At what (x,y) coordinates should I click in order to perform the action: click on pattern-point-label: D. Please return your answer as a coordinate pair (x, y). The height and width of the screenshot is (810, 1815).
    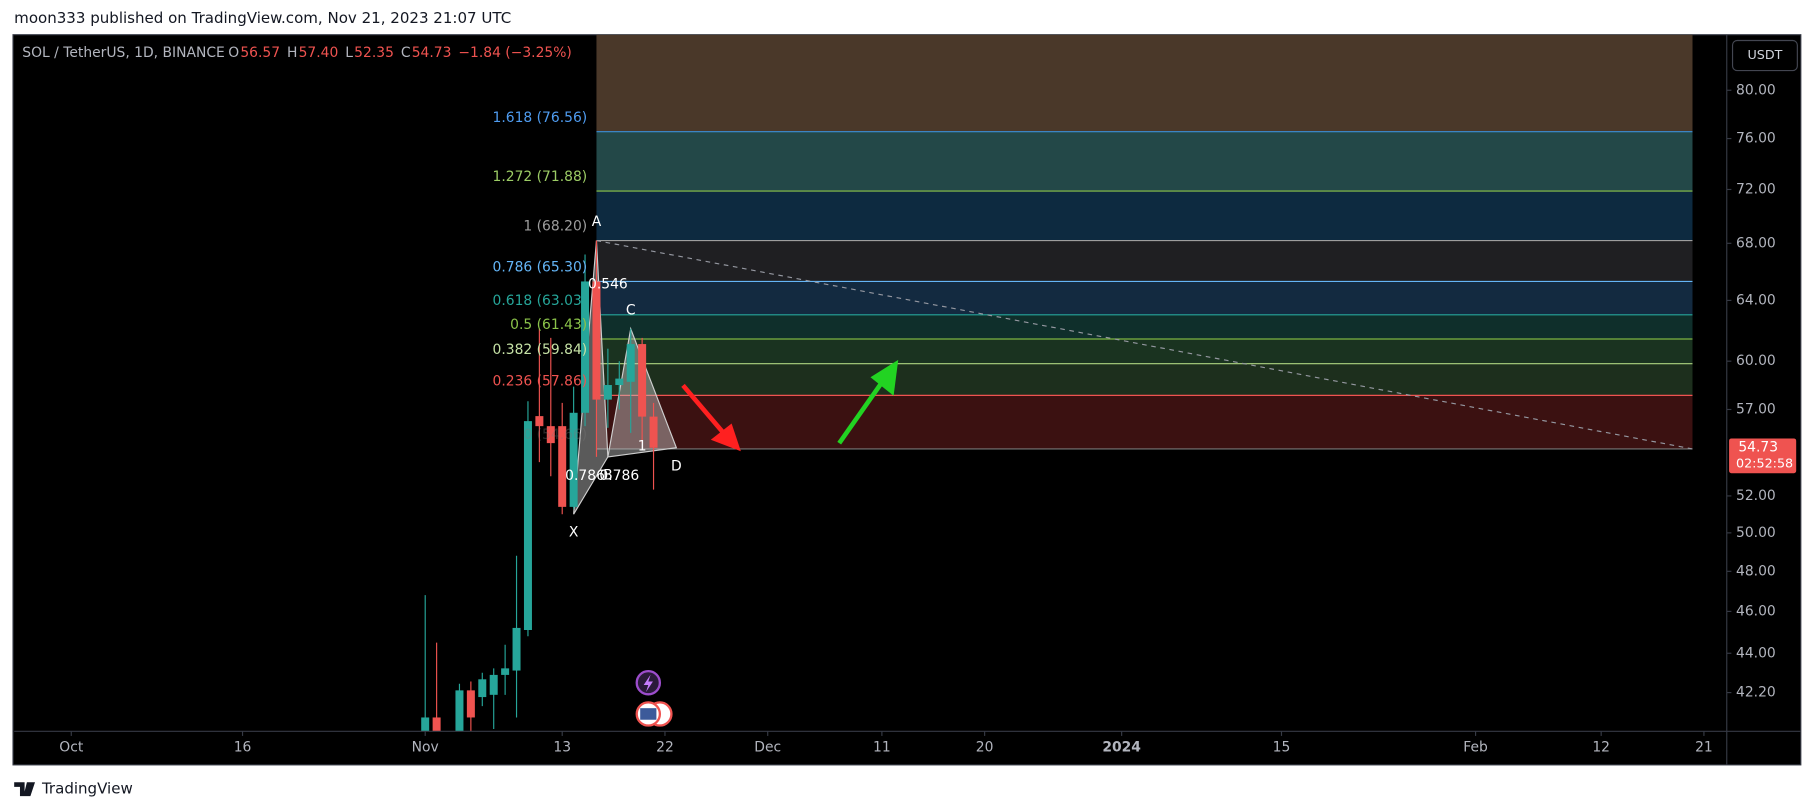
    Looking at the image, I should click on (676, 466).